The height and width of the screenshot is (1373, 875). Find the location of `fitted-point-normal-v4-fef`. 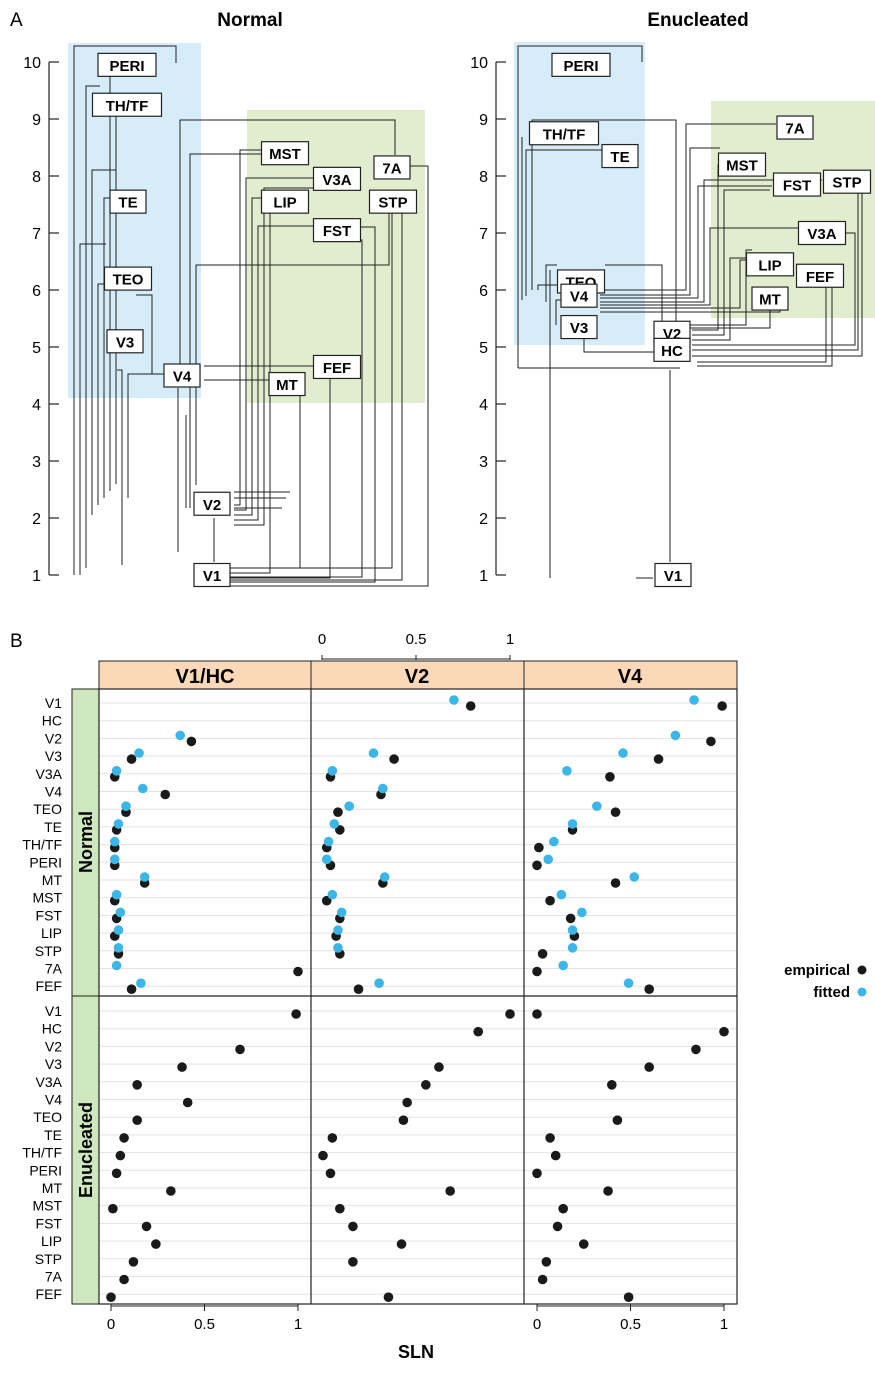

fitted-point-normal-v4-fef is located at coordinates (628, 983).